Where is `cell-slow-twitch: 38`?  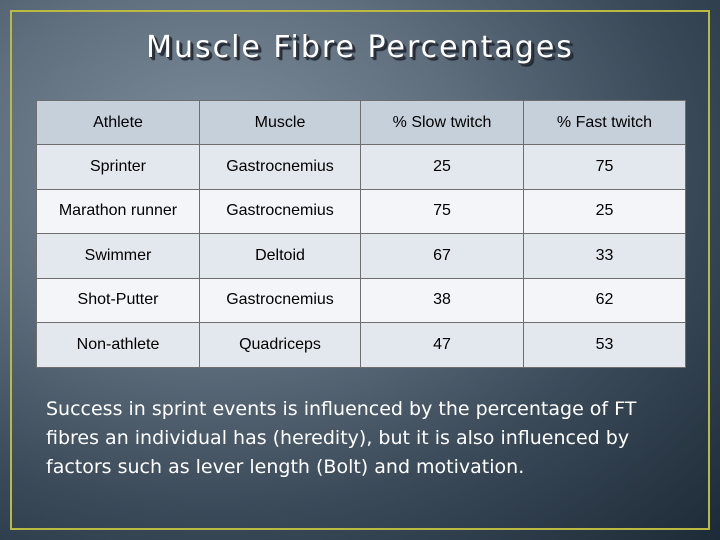
cell-slow-twitch: 38 is located at coordinates (442, 300).